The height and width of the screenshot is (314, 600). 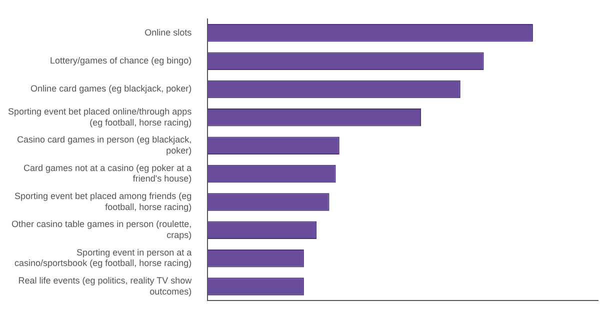 What do you see at coordinates (168, 32) in the screenshot?
I see `y-tick-label: Online slots` at bounding box center [168, 32].